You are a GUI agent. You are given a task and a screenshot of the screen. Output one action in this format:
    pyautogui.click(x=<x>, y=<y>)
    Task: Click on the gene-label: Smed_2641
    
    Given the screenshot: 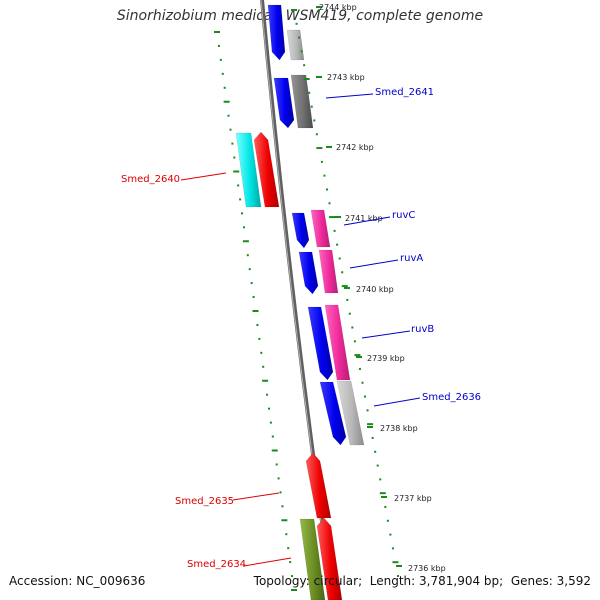 What is the action you would take?
    pyautogui.click(x=404, y=92)
    